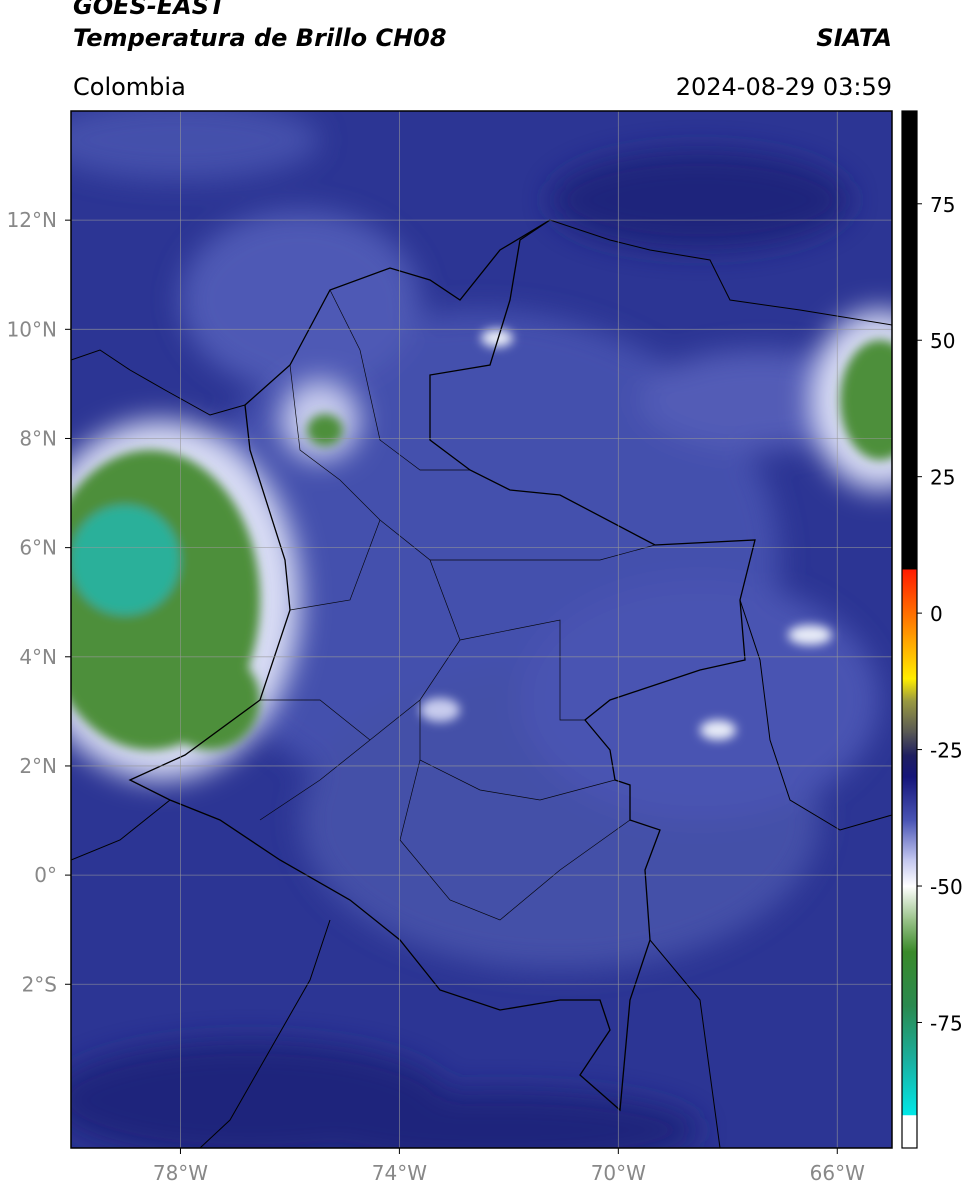 Image resolution: width=966 pixels, height=1190 pixels. What do you see at coordinates (129, 87) in the screenshot?
I see `region: Colombia` at bounding box center [129, 87].